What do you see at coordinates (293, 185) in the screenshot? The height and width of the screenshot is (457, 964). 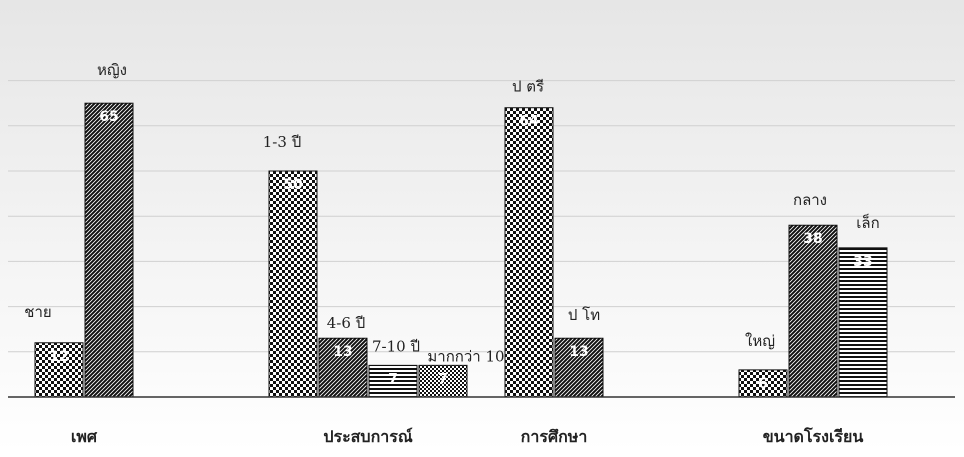 I see `value-label: 50` at bounding box center [293, 185].